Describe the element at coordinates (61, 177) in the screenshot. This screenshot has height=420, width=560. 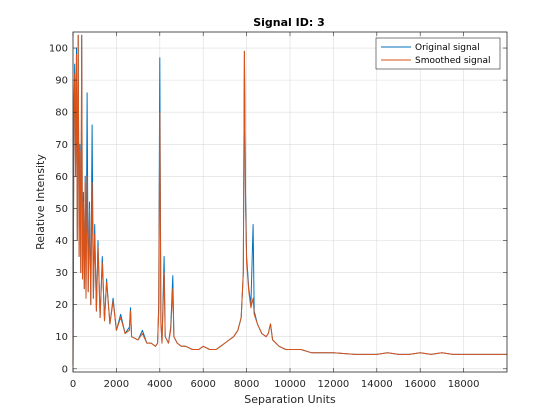
I see `y-tick-label: 60` at that location.